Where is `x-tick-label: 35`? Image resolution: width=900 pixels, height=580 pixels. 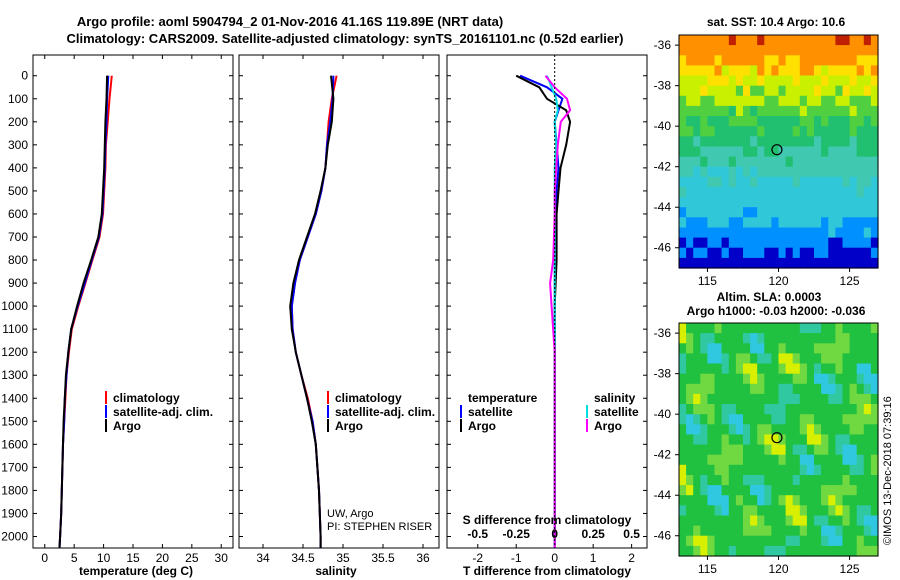 x-tick-label: 35 is located at coordinates (343, 558).